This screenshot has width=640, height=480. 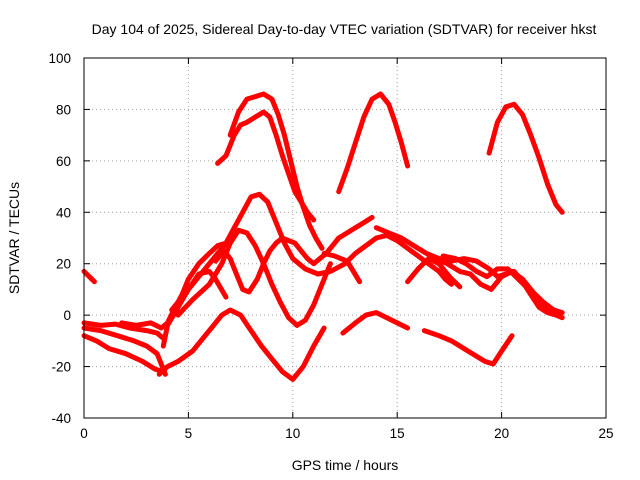 I want to click on series-line-track-r, so click(x=468, y=347).